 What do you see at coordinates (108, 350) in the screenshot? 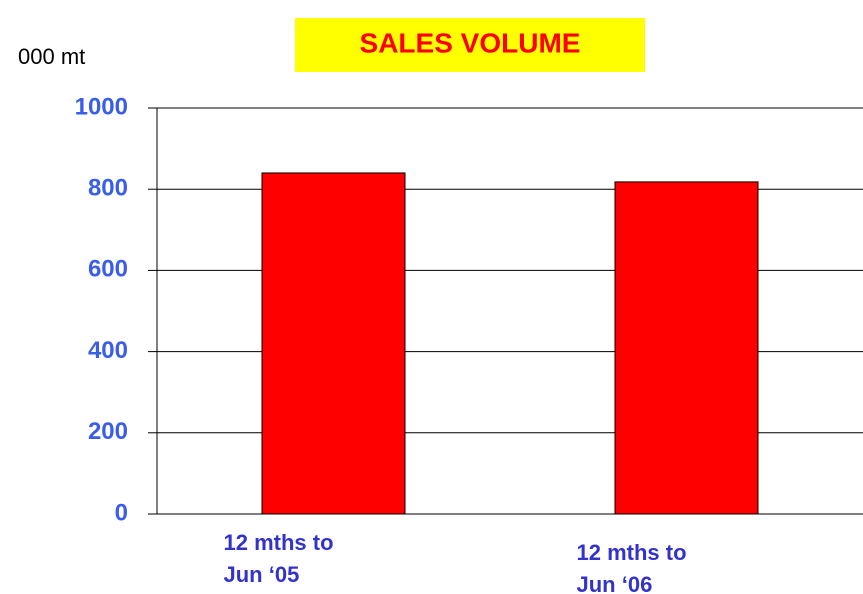
I see `y-tick-label: 400` at bounding box center [108, 350].